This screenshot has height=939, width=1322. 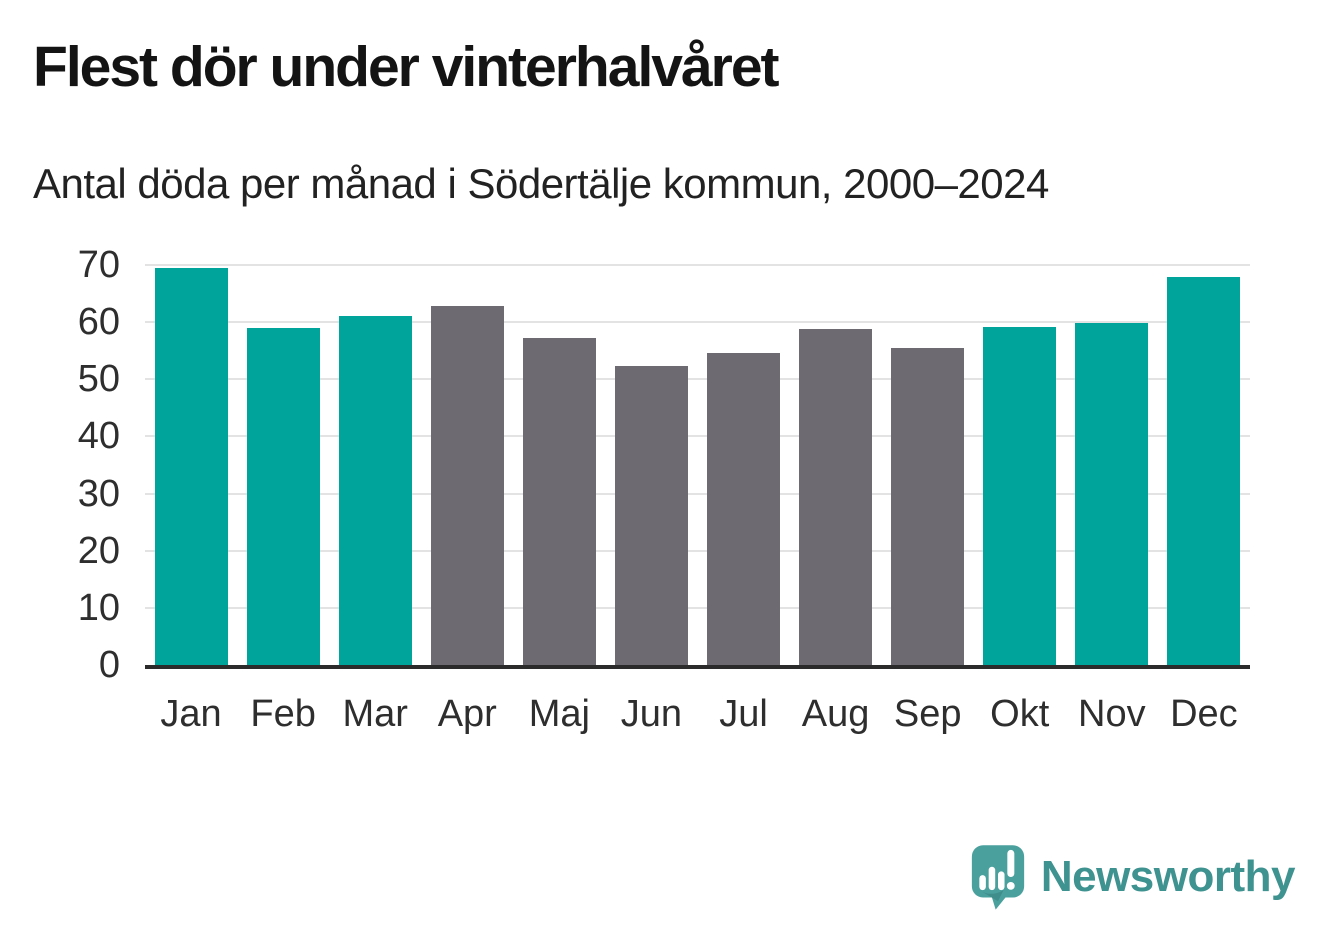 I want to click on bar-jul, so click(x=743, y=509).